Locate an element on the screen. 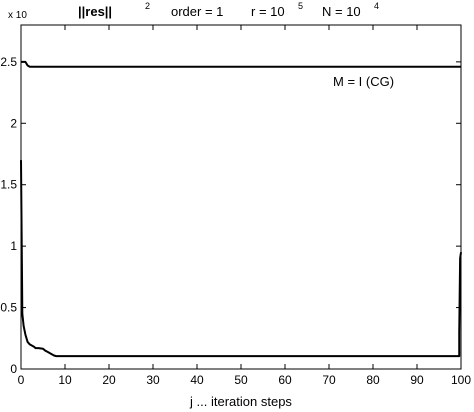 The image size is (474, 412). x-tick-label: 30 is located at coordinates (153, 380).